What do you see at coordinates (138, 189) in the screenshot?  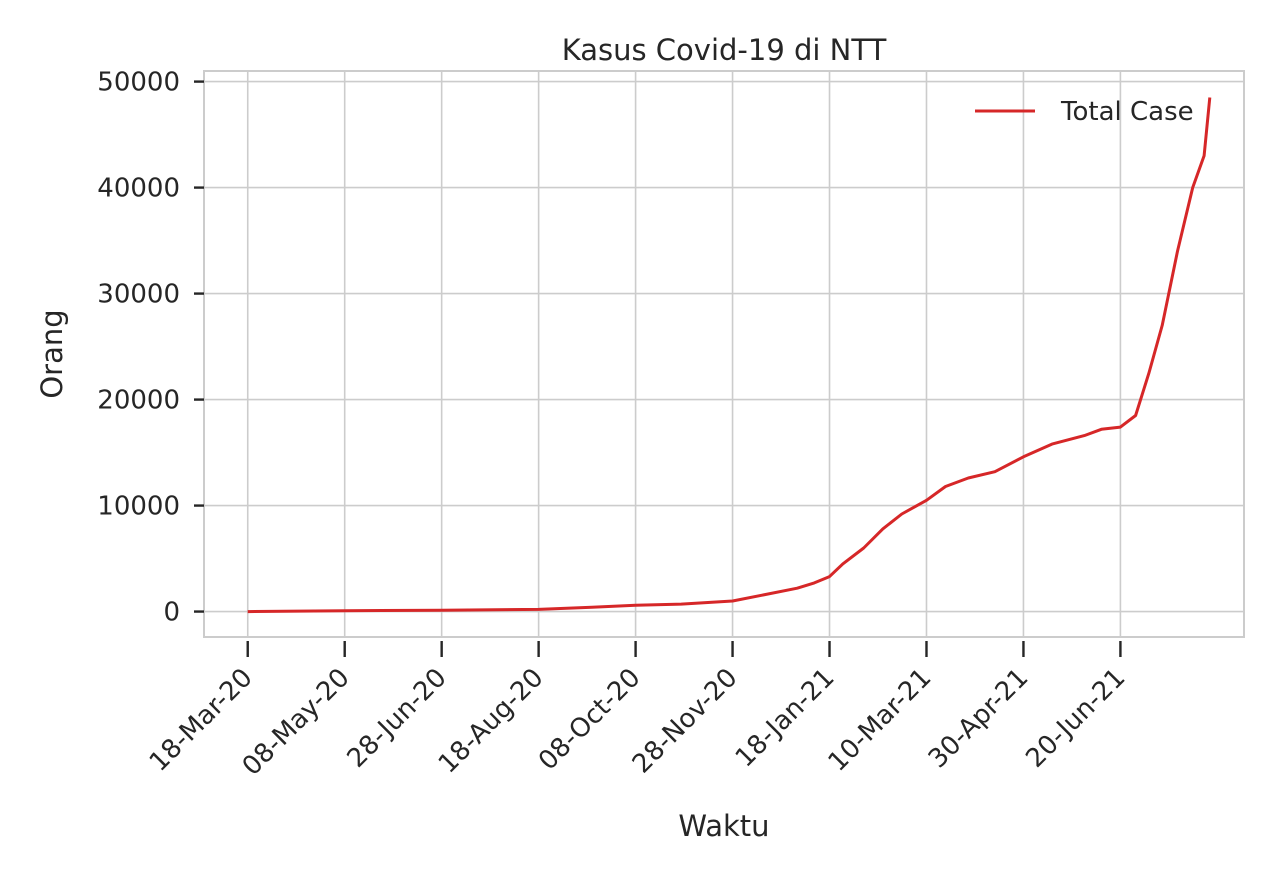 I see `y-tick-label-4: 40000` at bounding box center [138, 189].